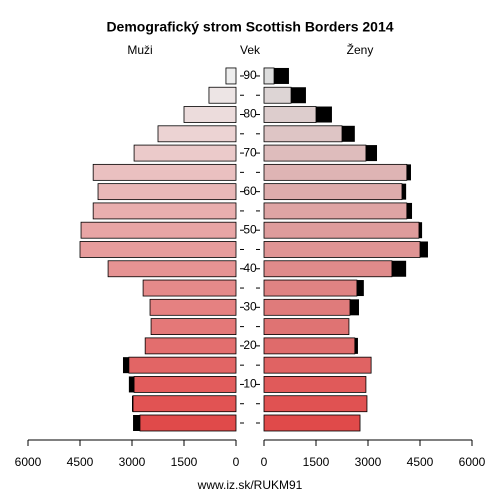  What do you see at coordinates (250, 50) in the screenshot?
I see `center-label: Vek` at bounding box center [250, 50].